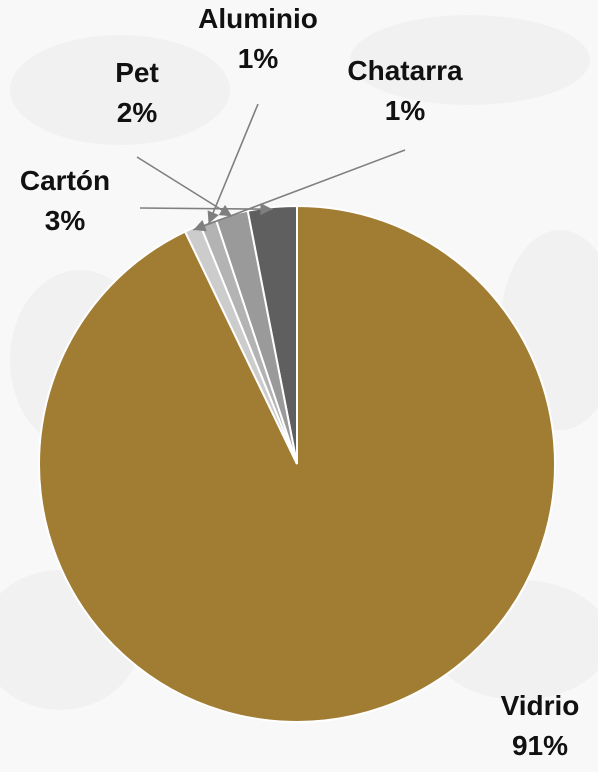 The width and height of the screenshot is (598, 772). I want to click on leader-arrow-aluminio, so click(213, 217).